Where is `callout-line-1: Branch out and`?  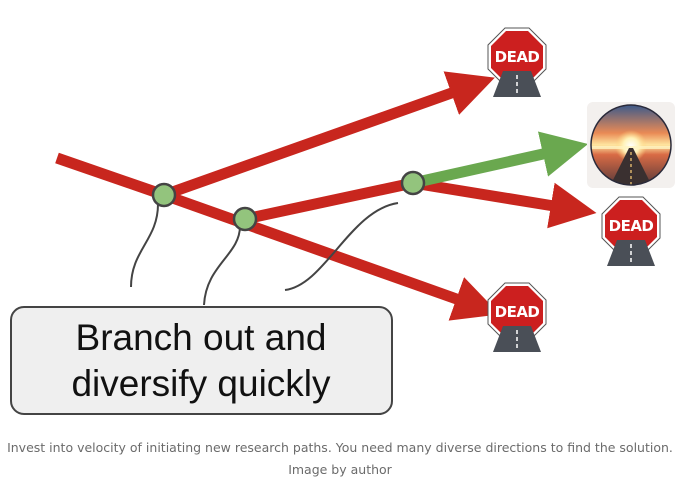 callout-line-1: Branch out and is located at coordinates (201, 337).